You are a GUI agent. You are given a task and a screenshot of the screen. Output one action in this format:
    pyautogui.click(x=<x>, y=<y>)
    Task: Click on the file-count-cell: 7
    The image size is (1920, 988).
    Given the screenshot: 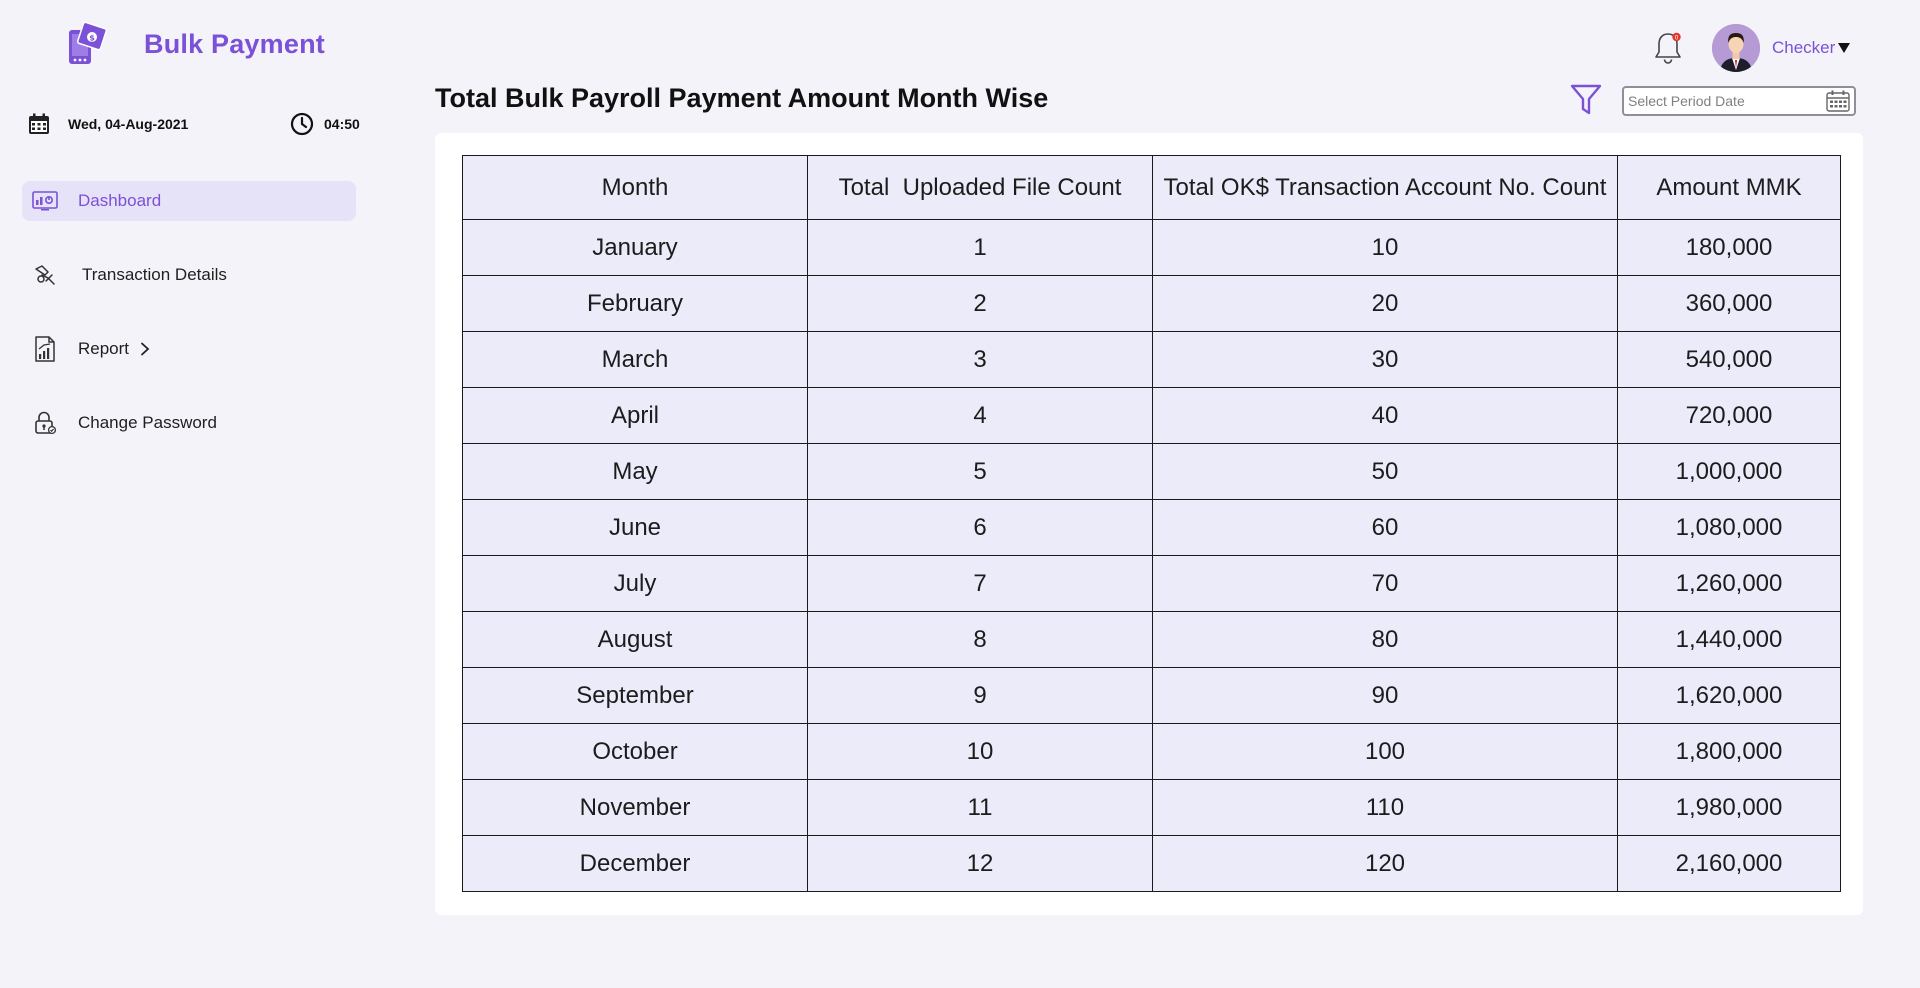 What is the action you would take?
    pyautogui.click(x=980, y=583)
    